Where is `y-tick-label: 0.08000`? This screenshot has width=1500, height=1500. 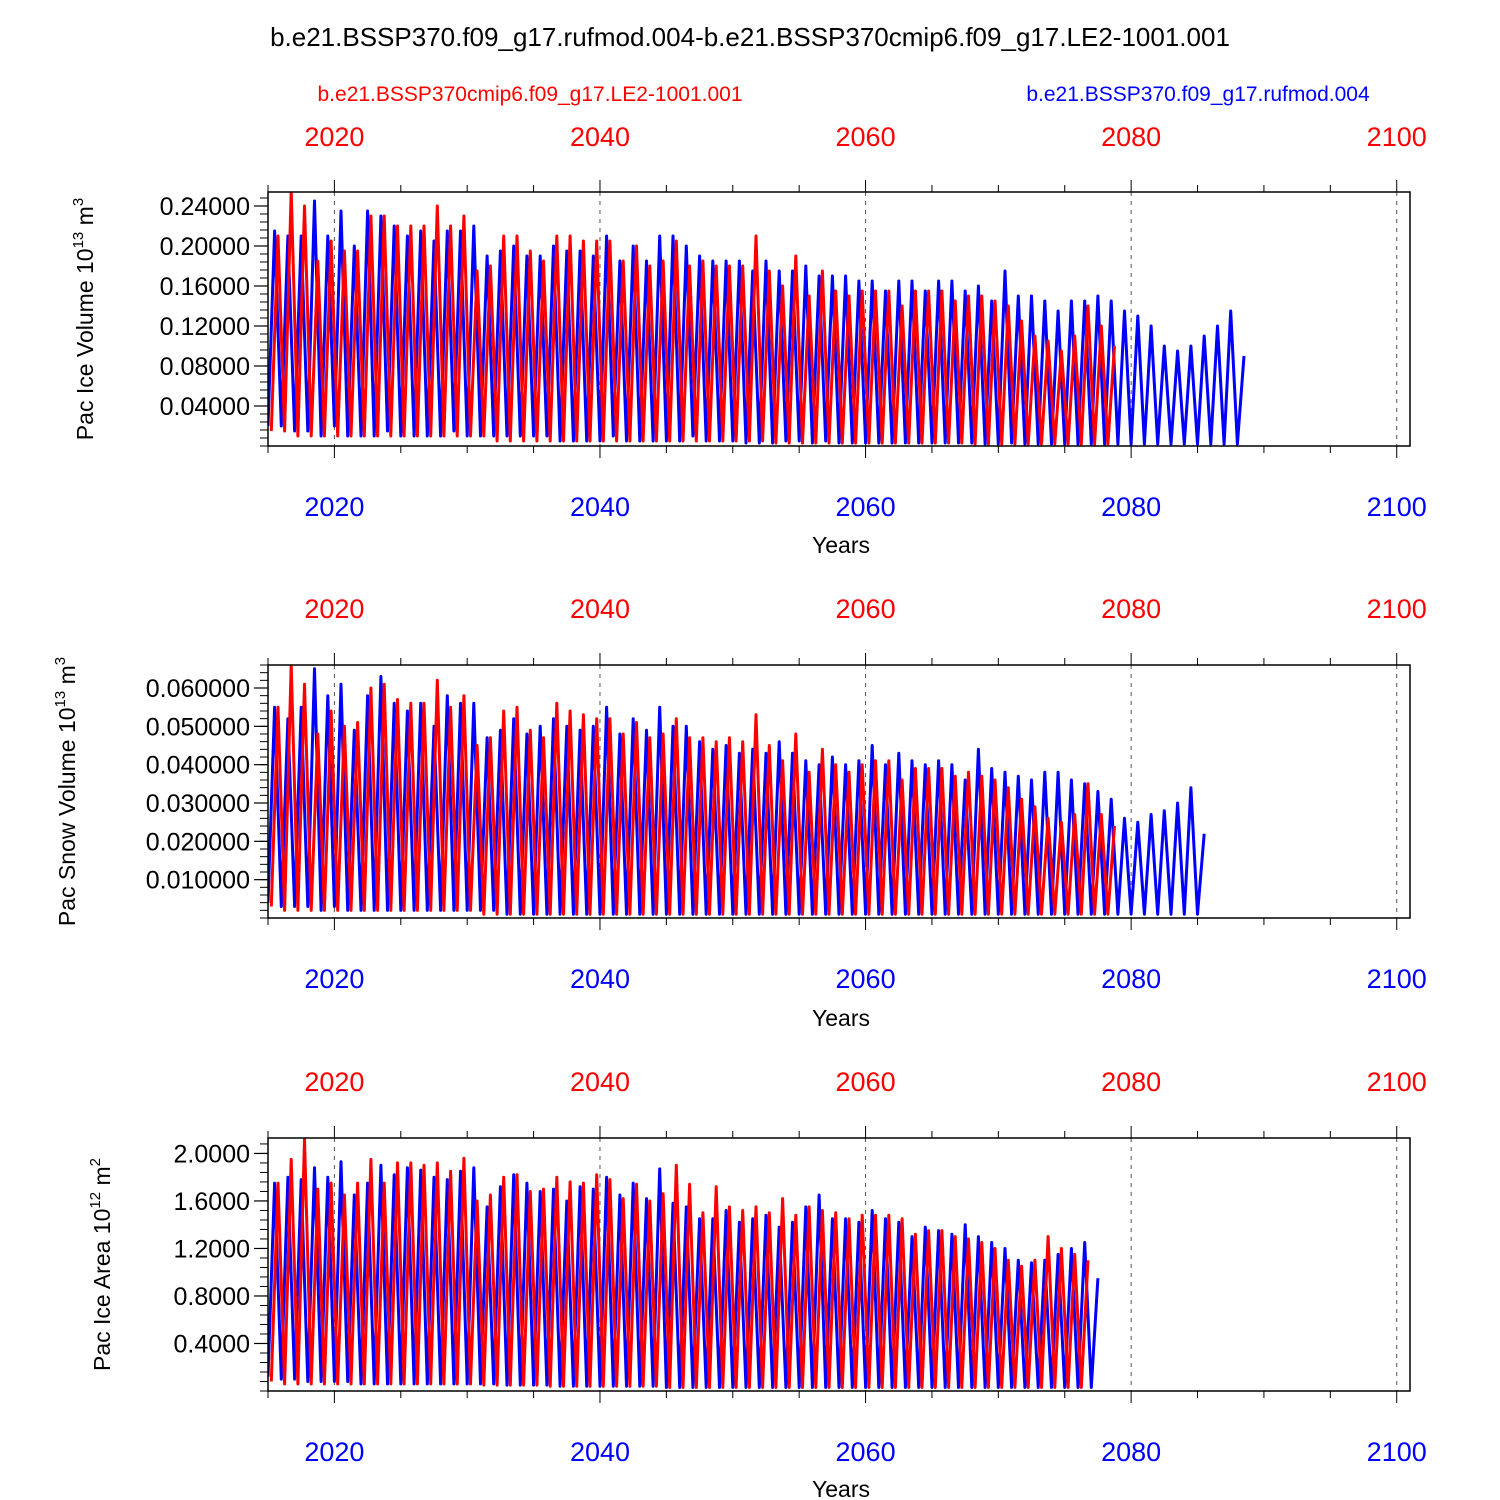 y-tick-label: 0.08000 is located at coordinates (205, 367).